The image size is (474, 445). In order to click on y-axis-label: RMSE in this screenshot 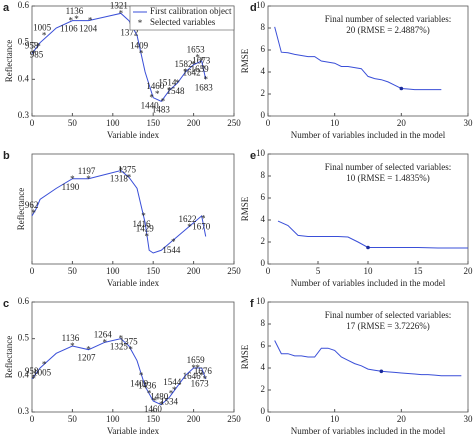, I will do `click(245, 356)`.